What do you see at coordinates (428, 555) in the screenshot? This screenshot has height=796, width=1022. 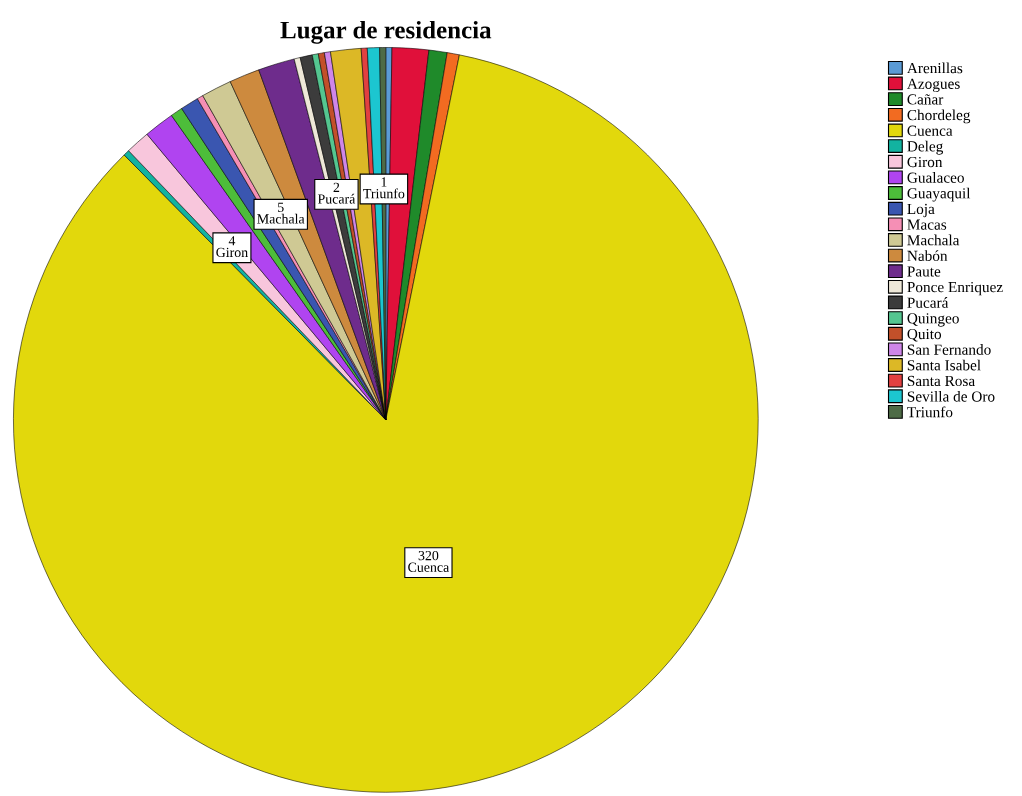 I see `data-label: 320` at bounding box center [428, 555].